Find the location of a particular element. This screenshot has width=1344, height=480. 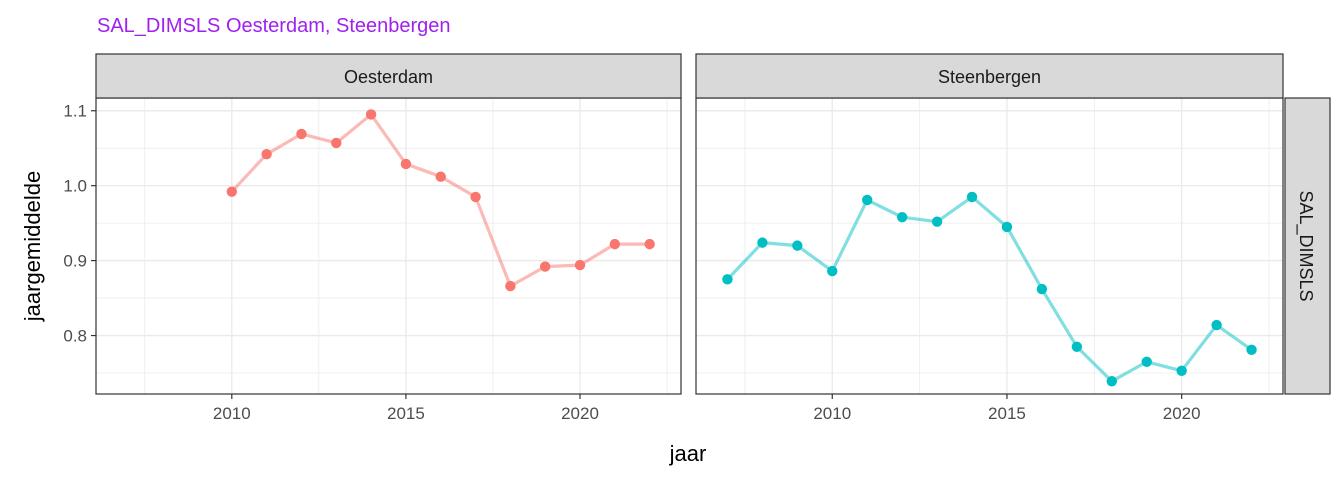

row-strip-box is located at coordinates (1307, 246).